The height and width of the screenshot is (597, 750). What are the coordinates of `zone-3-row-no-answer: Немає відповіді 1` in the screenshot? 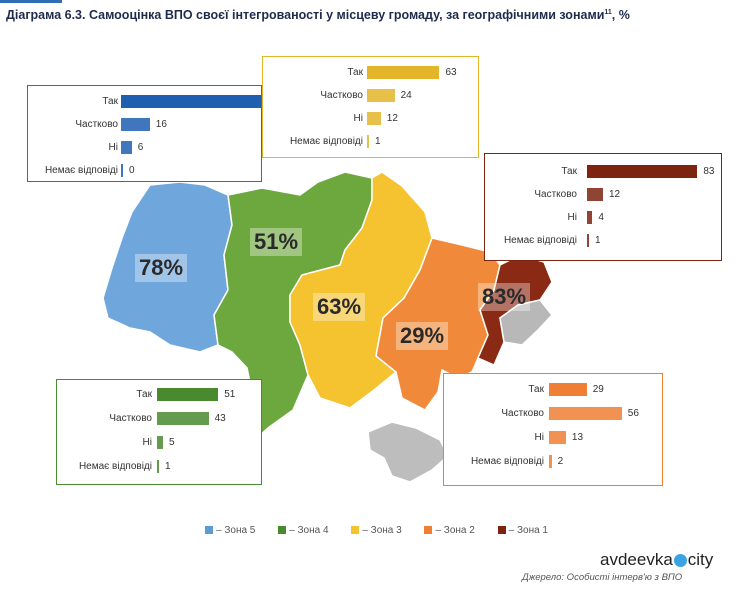 It's located at (370, 142).